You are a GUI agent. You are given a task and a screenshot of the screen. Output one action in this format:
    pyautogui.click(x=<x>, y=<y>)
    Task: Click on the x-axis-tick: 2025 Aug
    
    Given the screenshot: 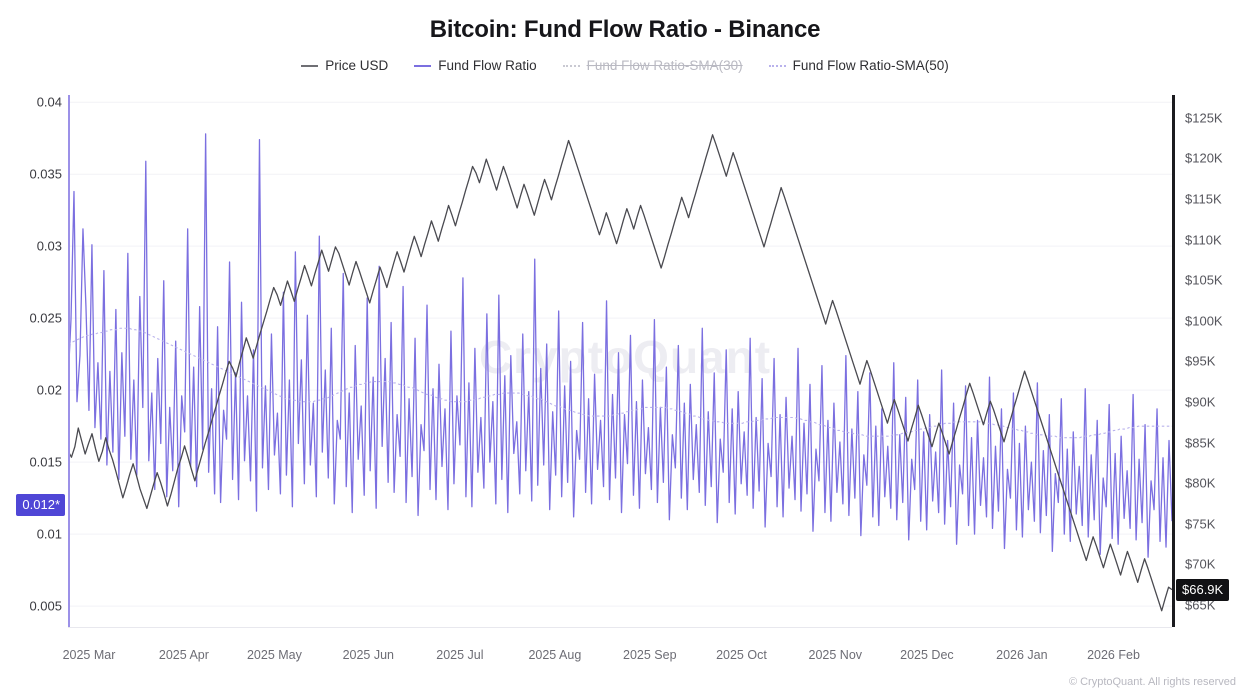 What is the action you would take?
    pyautogui.click(x=555, y=655)
    